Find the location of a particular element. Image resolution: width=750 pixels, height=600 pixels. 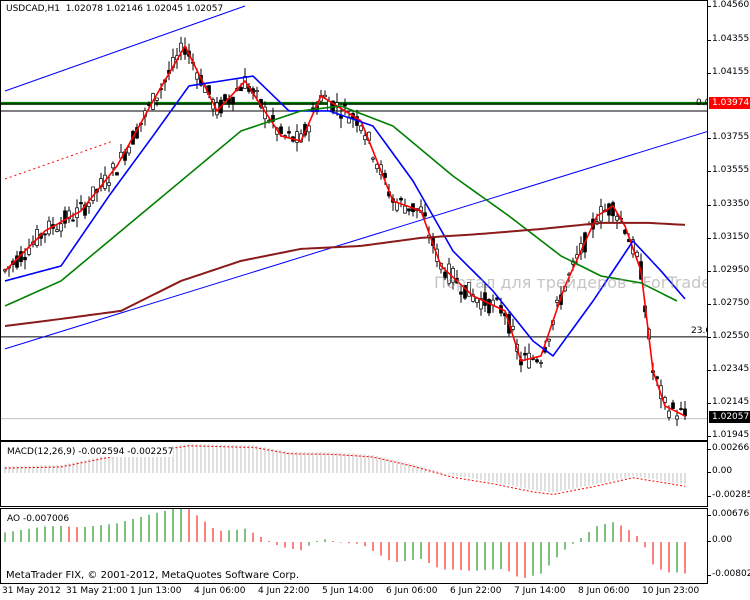

time-axis-label: 8 Jun 06:00 is located at coordinates (604, 591).